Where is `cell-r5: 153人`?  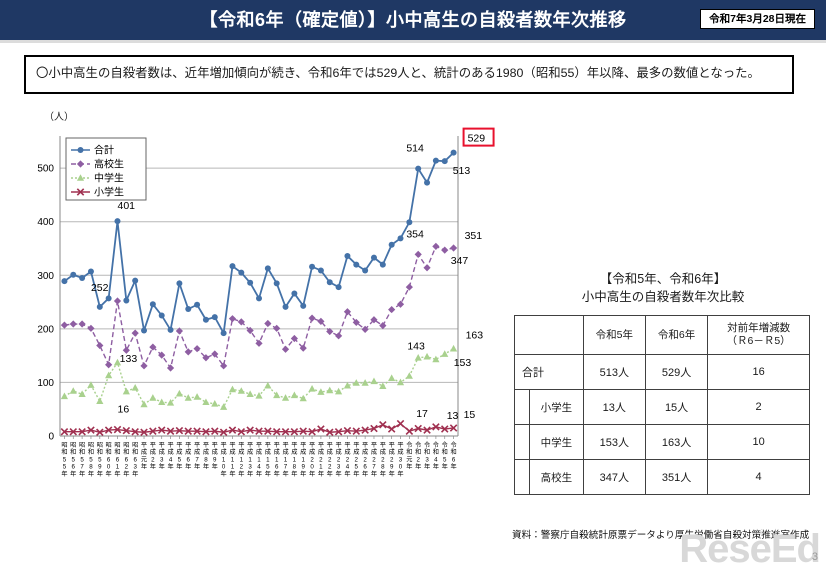 cell-r5: 153人 is located at coordinates (614, 442).